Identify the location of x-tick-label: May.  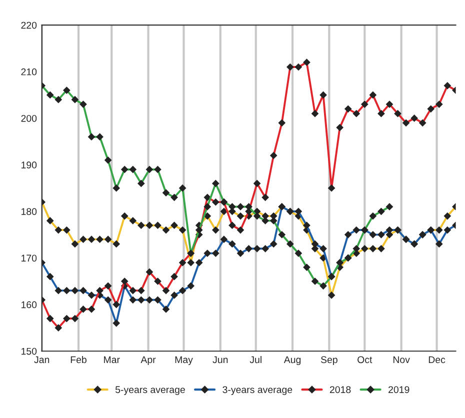
(184, 361).